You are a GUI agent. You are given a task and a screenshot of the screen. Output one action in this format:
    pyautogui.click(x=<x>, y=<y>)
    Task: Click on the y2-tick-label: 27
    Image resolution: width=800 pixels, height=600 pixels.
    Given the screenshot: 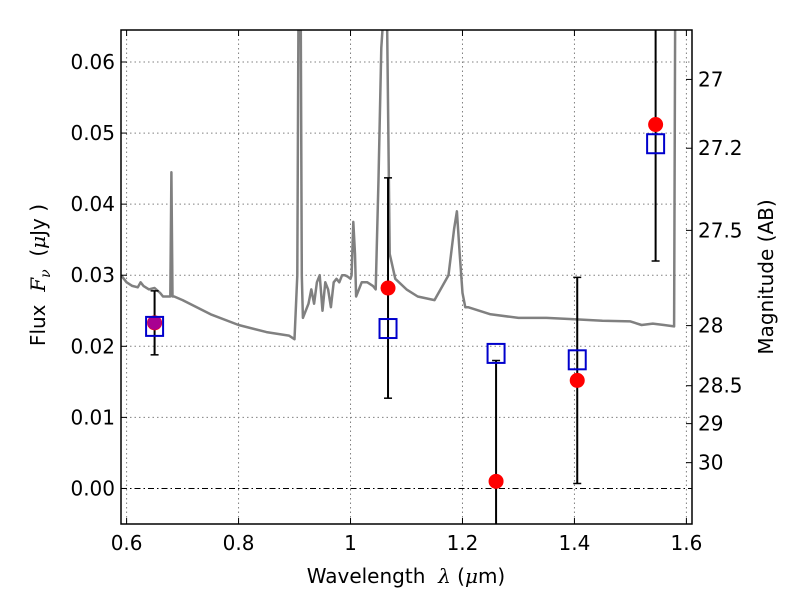 What is the action you would take?
    pyautogui.click(x=710, y=79)
    